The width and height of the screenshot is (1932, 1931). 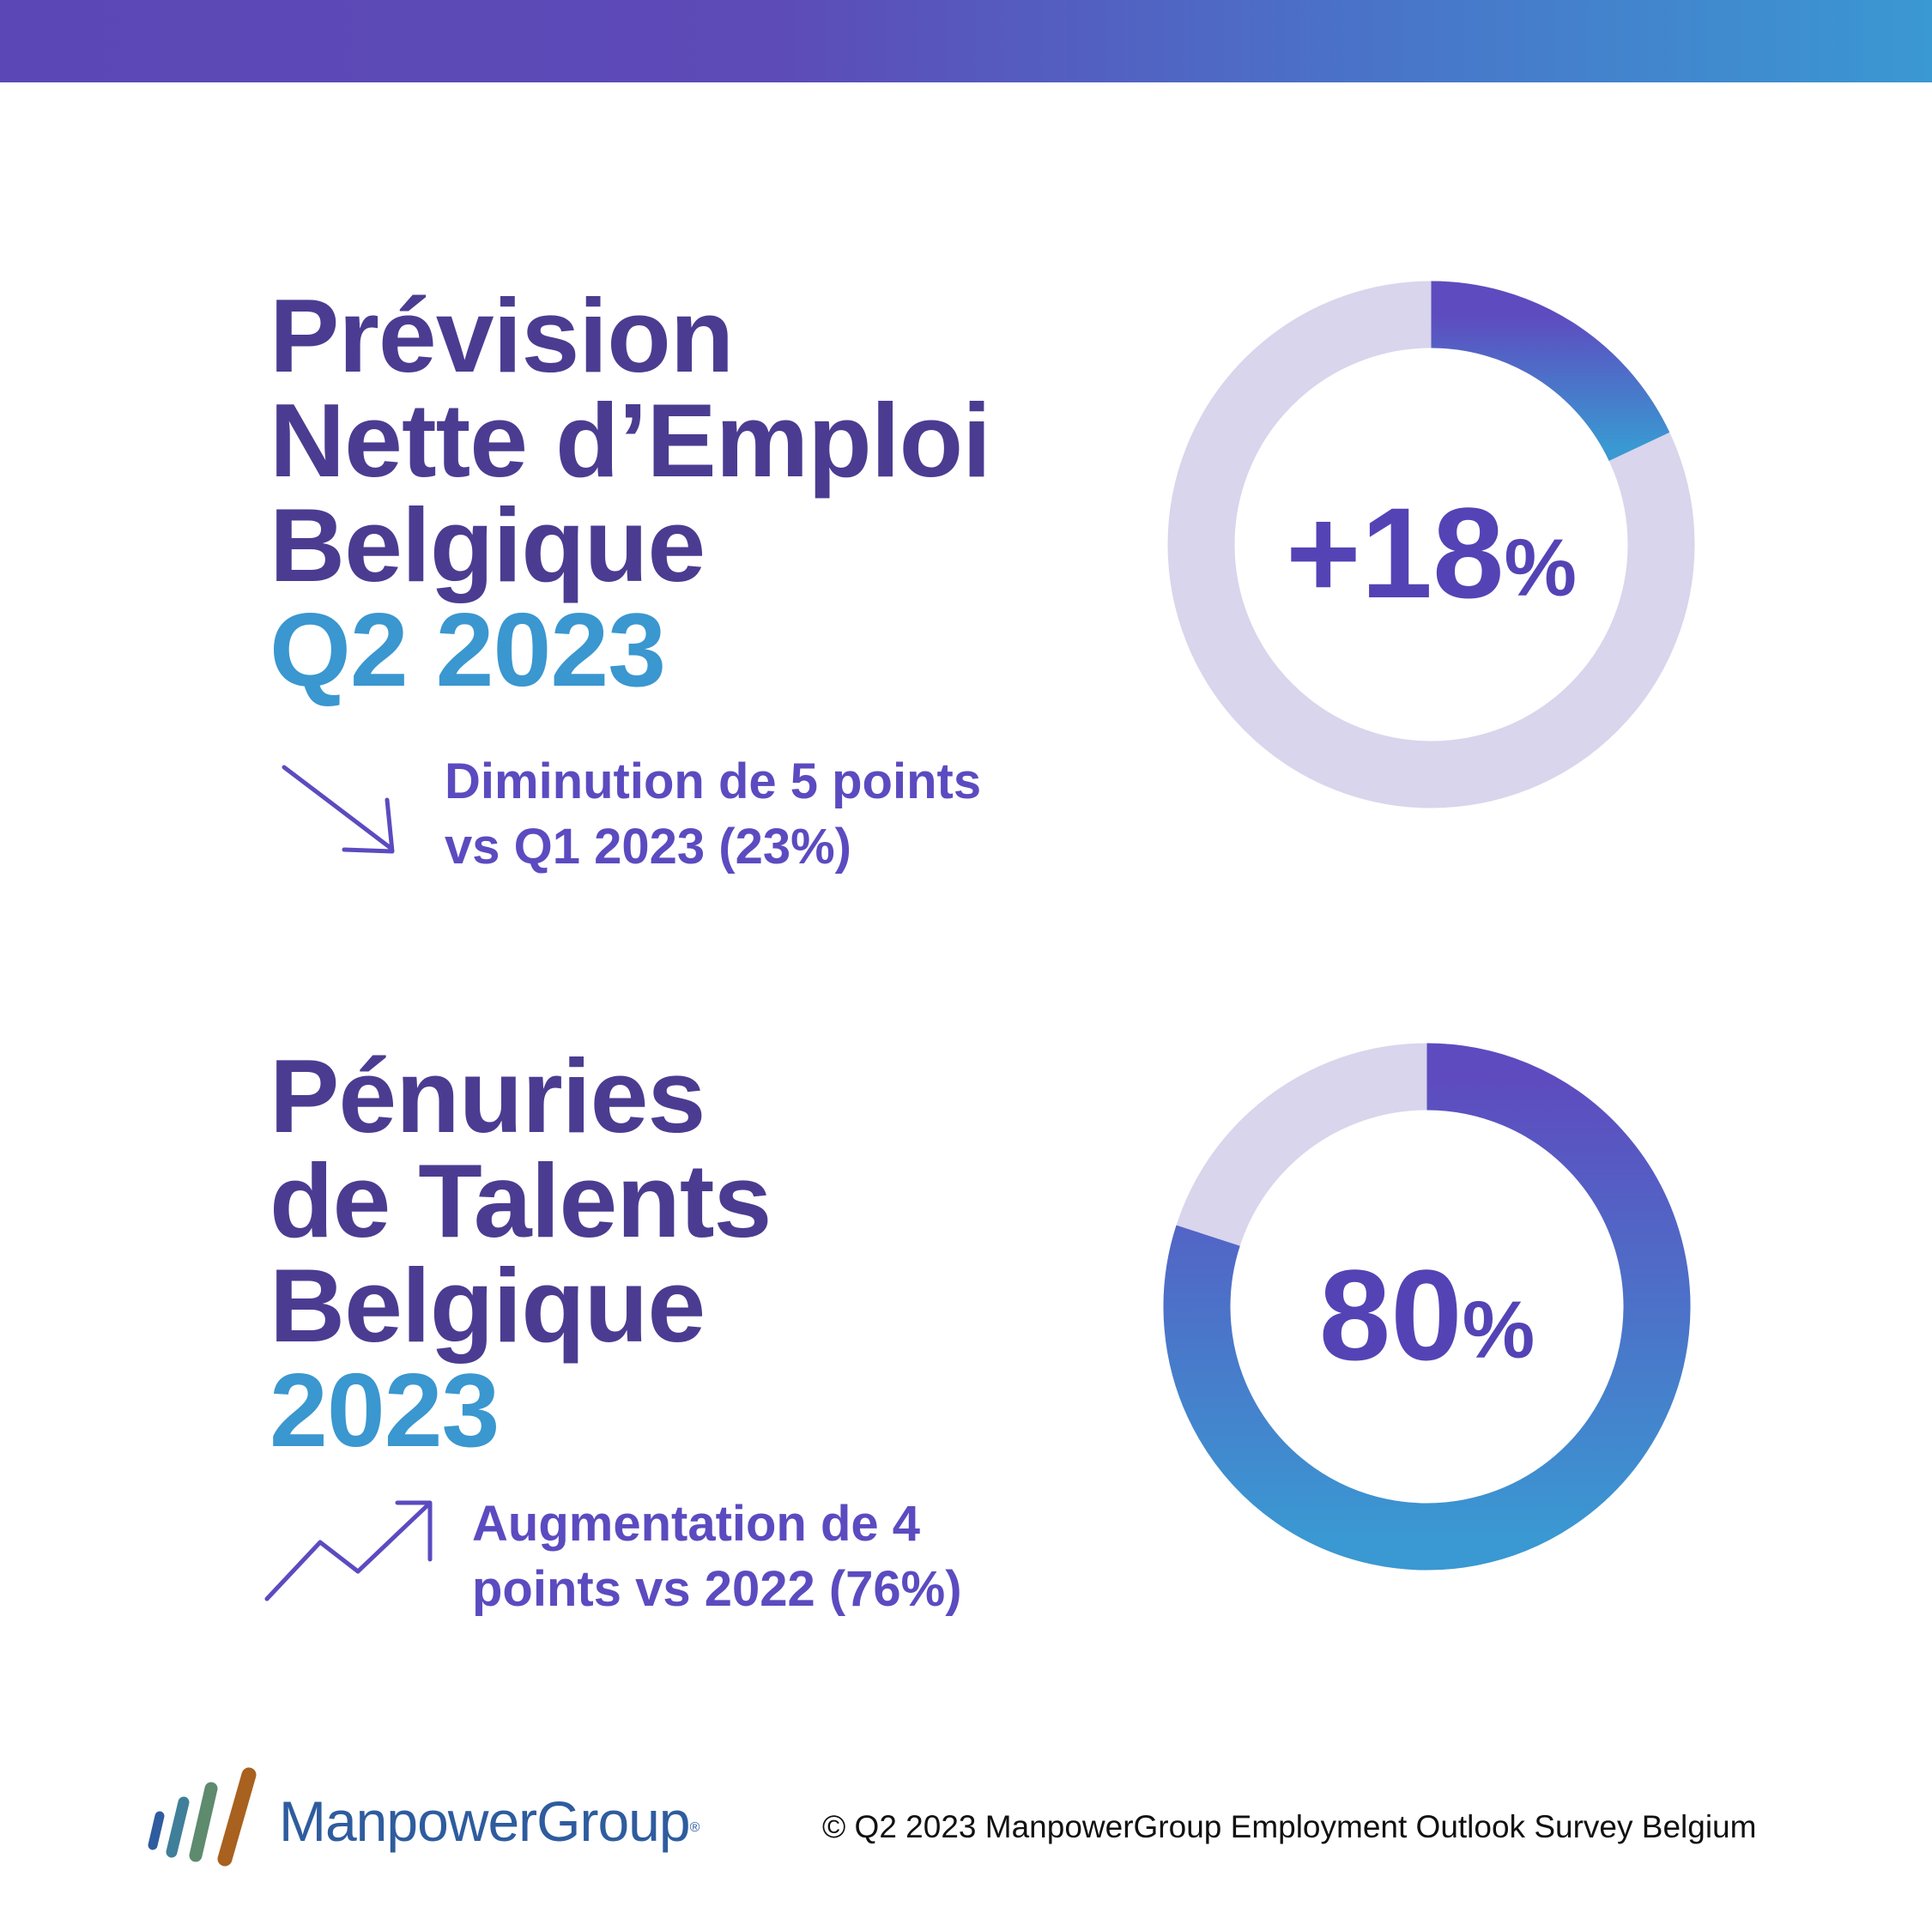 I want to click on talent-shortage-title: Pénuries de Talents Belgique 2023, so click(x=521, y=1253).